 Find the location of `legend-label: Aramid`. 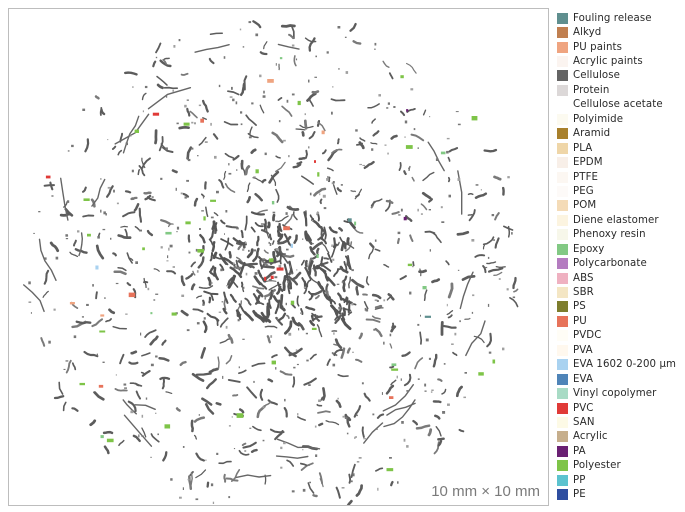

legend-label: Aramid is located at coordinates (592, 134).